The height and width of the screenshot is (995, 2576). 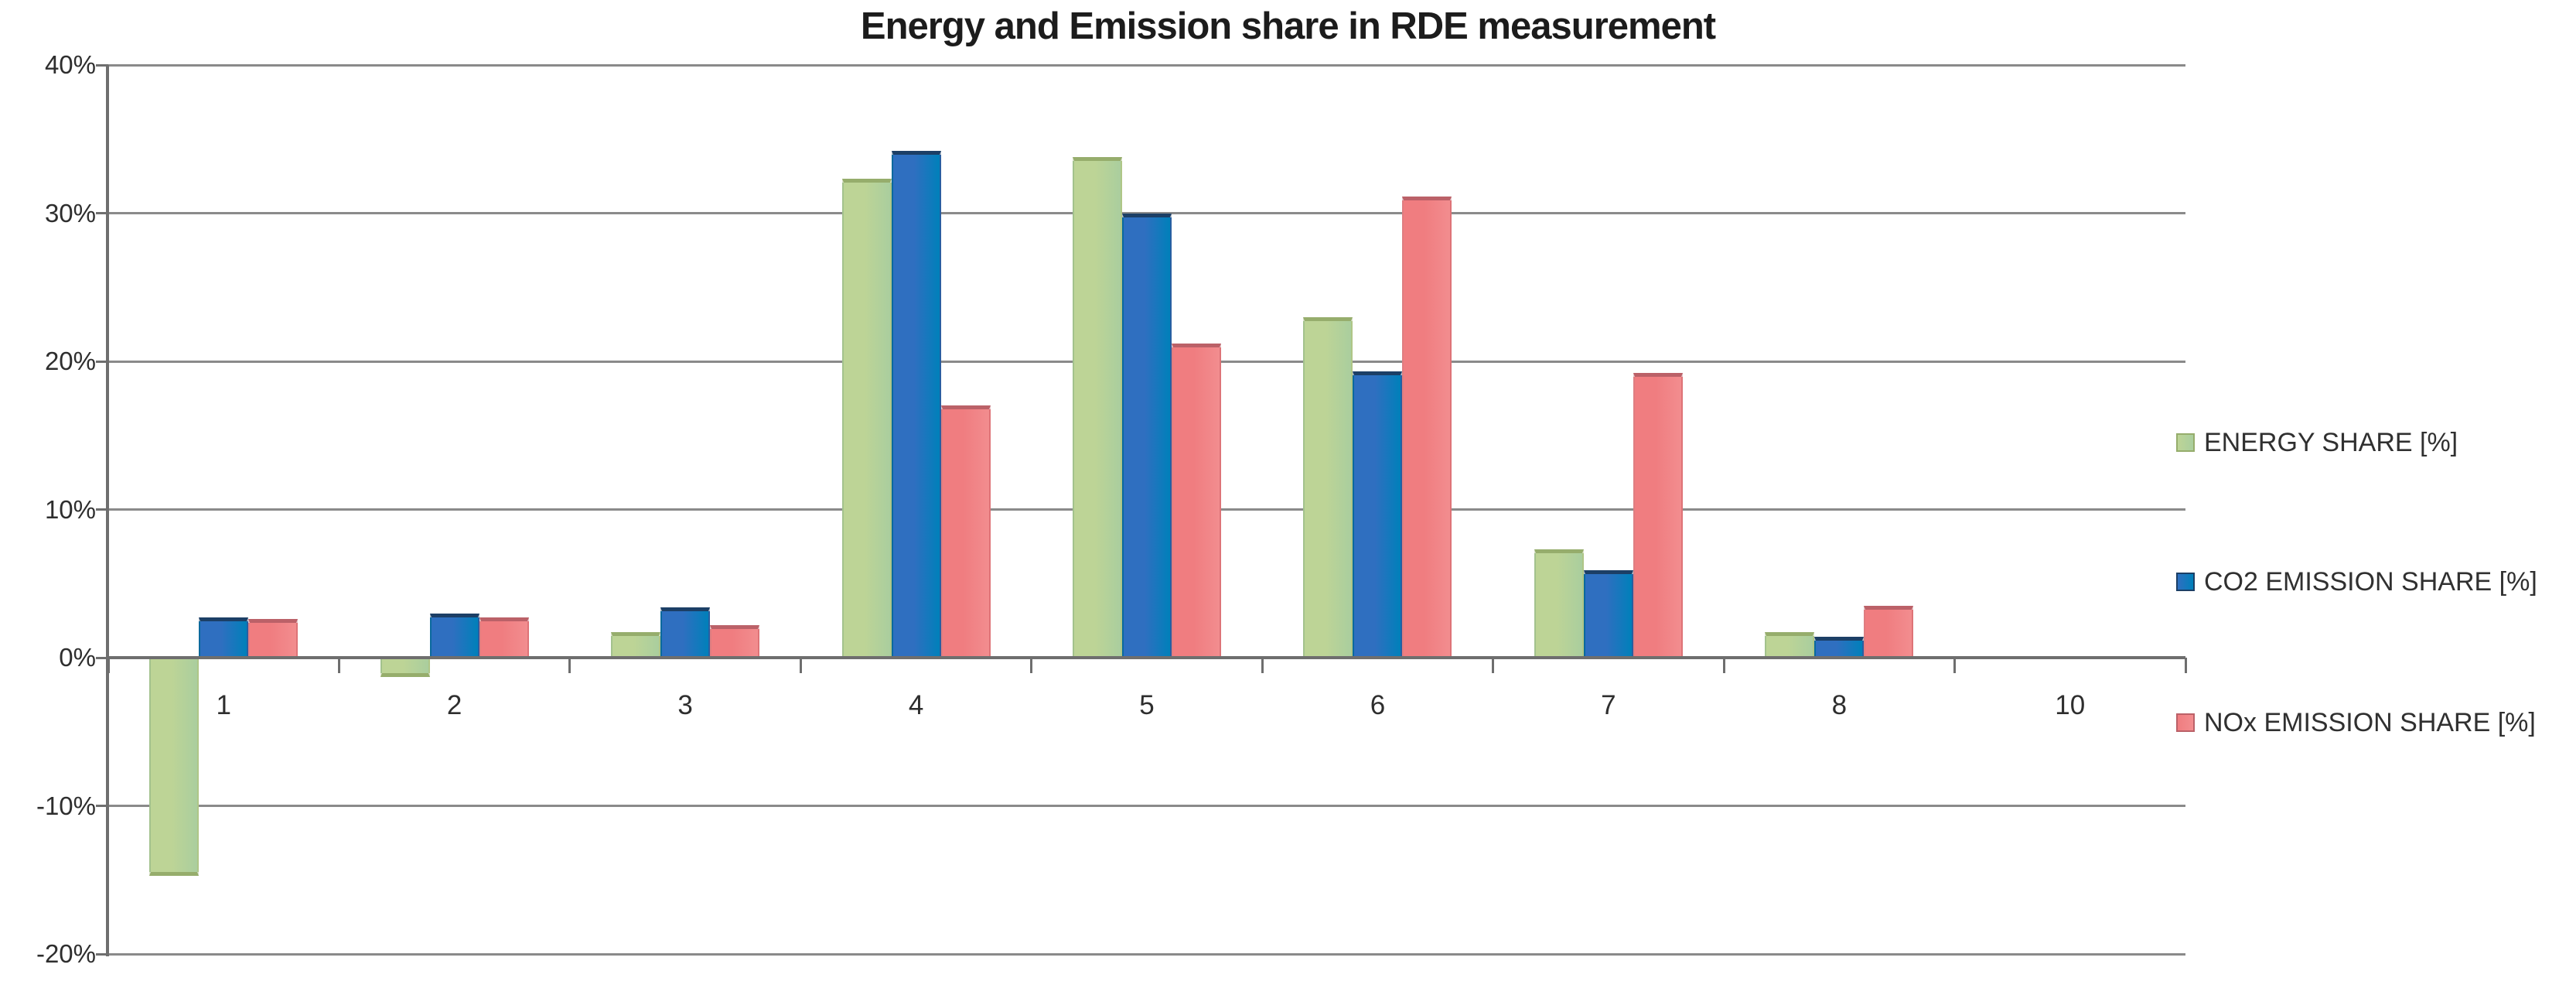 I want to click on y-axis-label: 10%, so click(x=70, y=509).